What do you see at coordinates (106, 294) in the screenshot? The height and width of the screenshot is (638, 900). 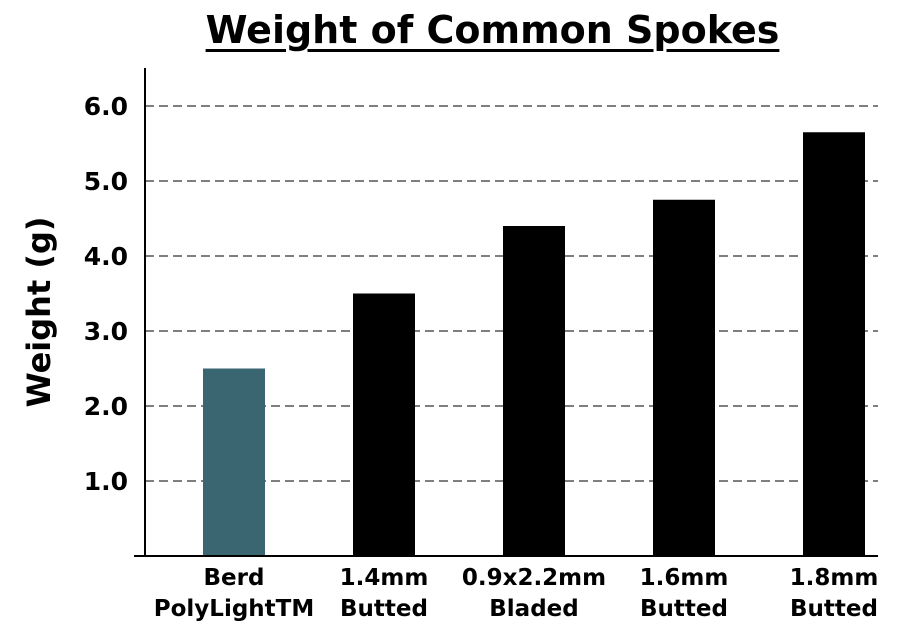 I see `y-tick-labels: 1.0 2.0 3.0 4.0 5.0 6.0` at bounding box center [106, 294].